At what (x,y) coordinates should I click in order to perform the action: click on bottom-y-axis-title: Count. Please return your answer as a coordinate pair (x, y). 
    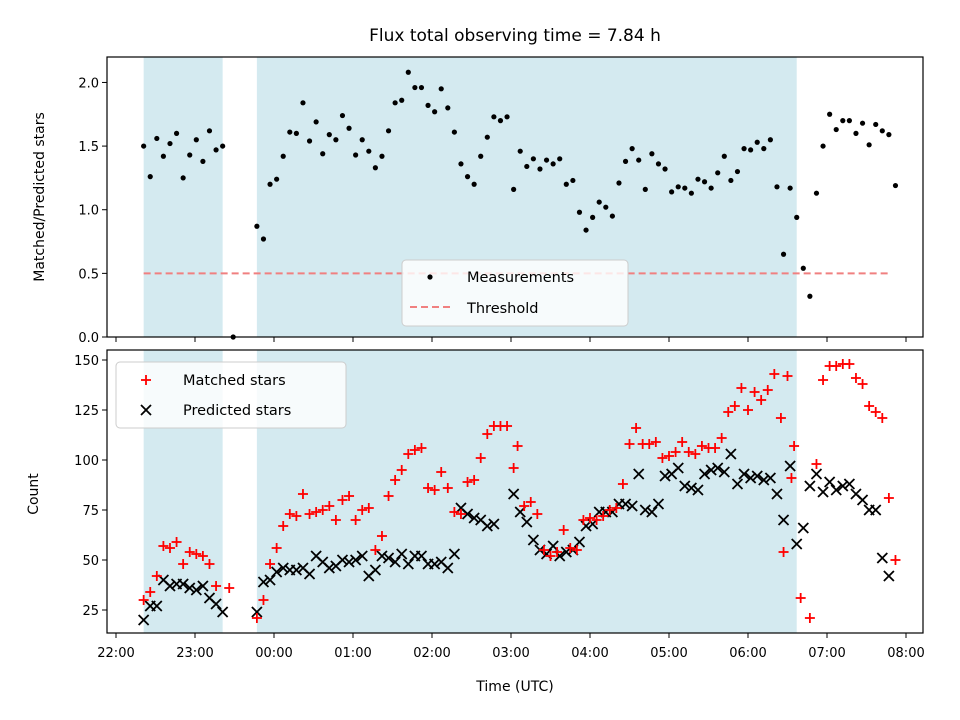
    Looking at the image, I should click on (34, 494).